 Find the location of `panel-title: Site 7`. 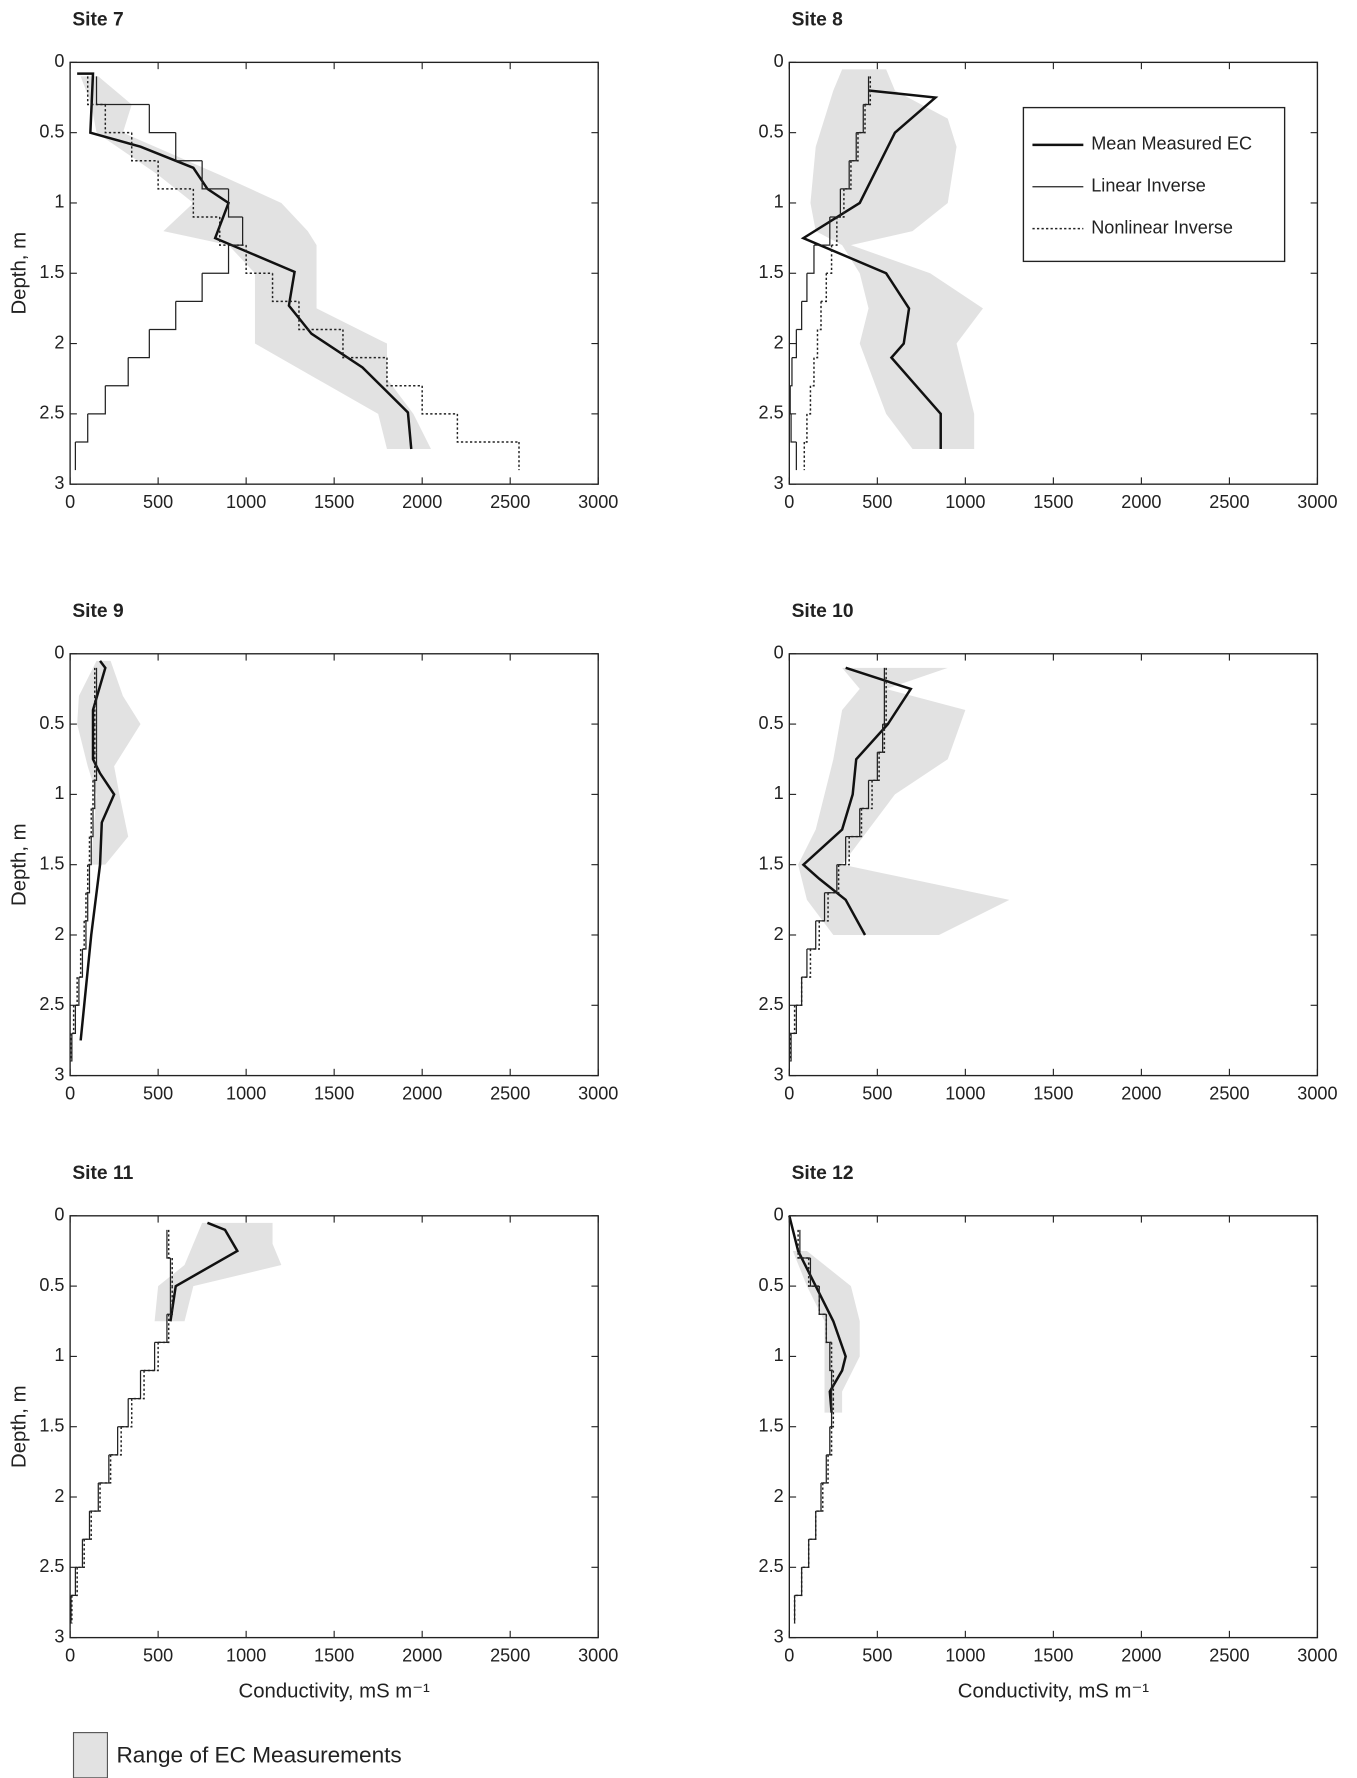

panel-title: Site 7 is located at coordinates (97, 20).